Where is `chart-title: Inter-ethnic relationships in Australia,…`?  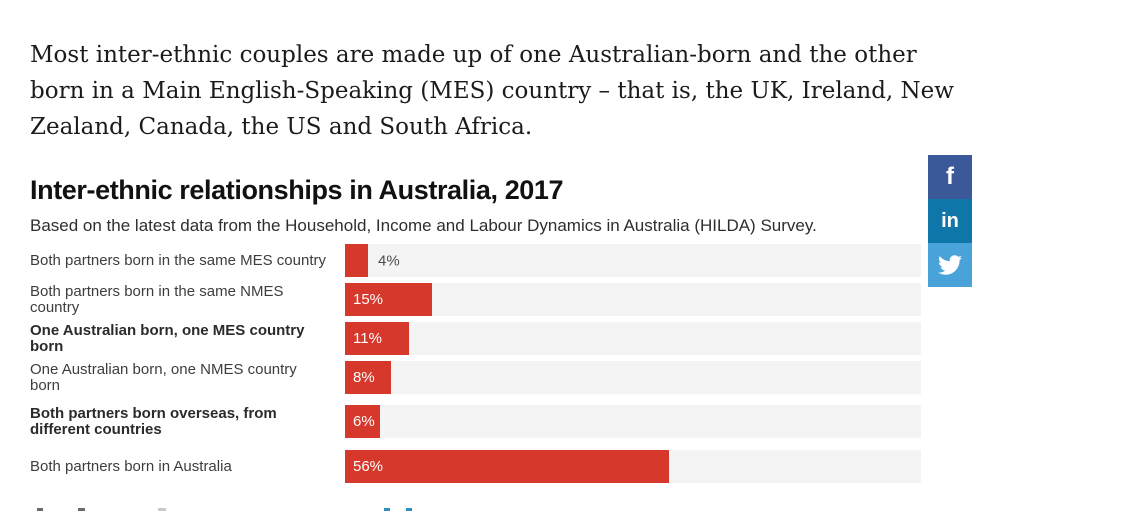
chart-title: Inter-ethnic relationships in Australia,… is located at coordinates (297, 190).